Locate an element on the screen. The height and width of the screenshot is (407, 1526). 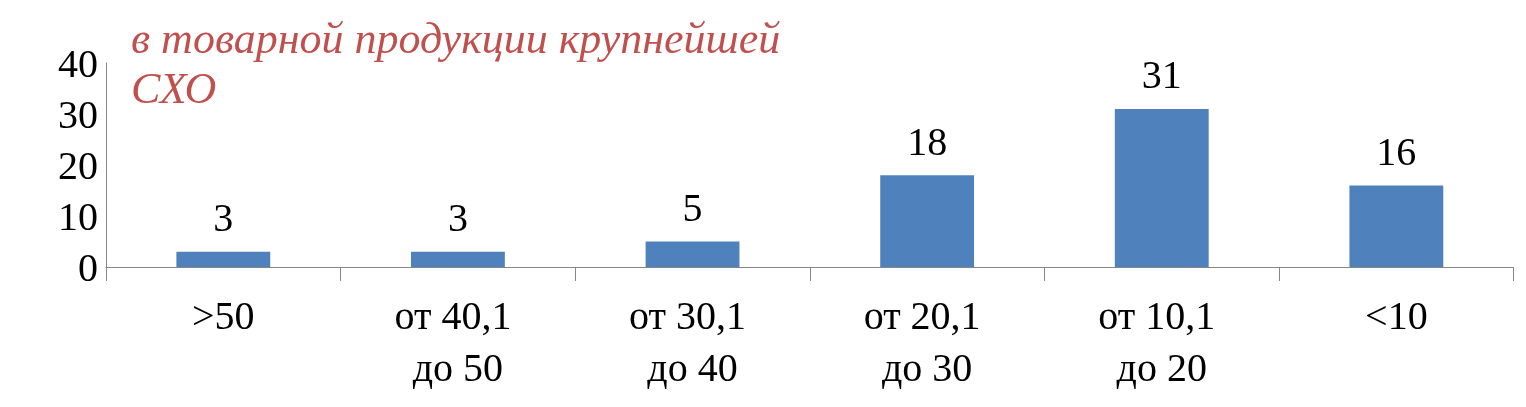
y-tick-label: 10 is located at coordinates (78, 216).